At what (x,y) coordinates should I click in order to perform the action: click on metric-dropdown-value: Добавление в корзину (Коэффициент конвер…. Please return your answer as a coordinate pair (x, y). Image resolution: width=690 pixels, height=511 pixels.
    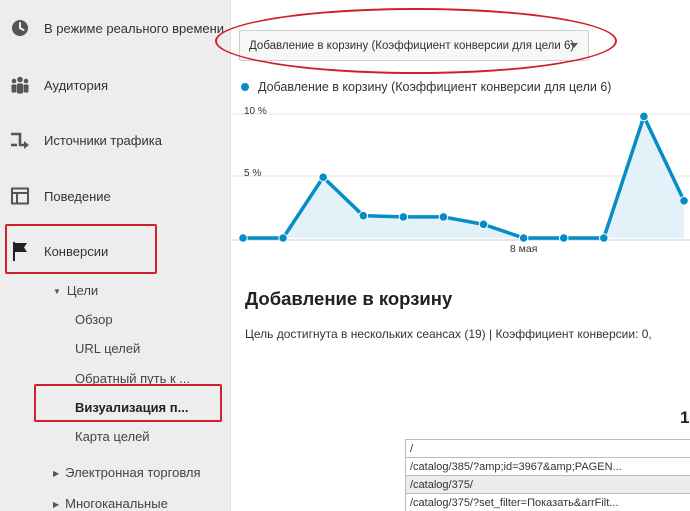
    Looking at the image, I should click on (412, 45).